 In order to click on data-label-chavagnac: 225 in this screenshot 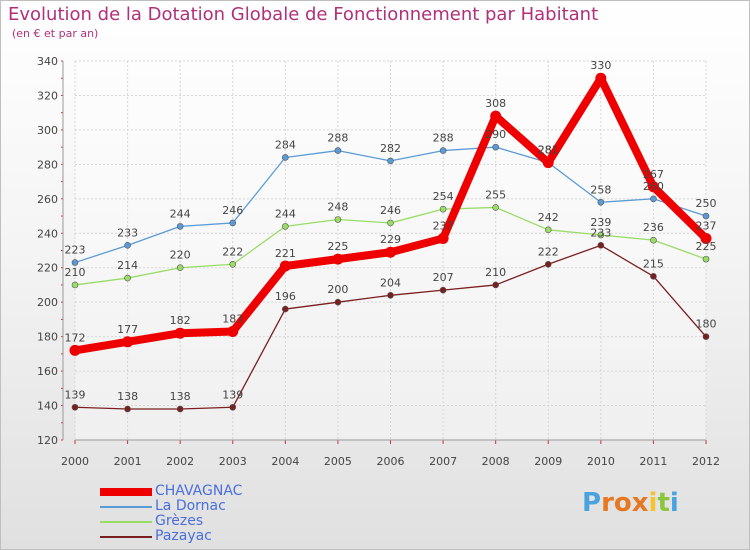, I will do `click(337, 246)`.